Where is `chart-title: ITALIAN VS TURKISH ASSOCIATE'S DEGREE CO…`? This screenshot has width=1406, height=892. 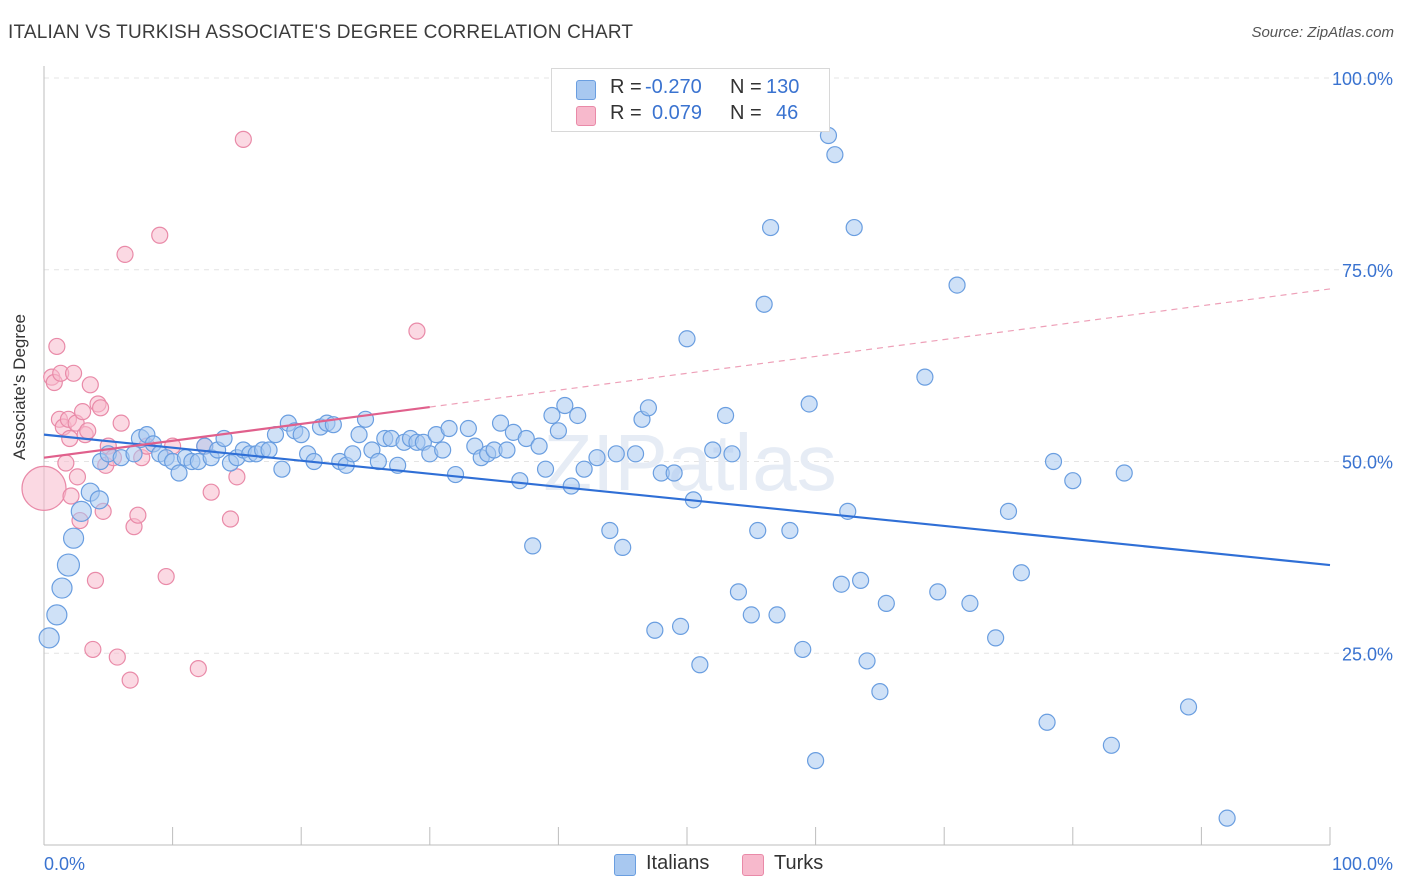
chart-title: ITALIAN VS TURKISH ASSOCIATE'S DEGREE CO… is located at coordinates (321, 32).